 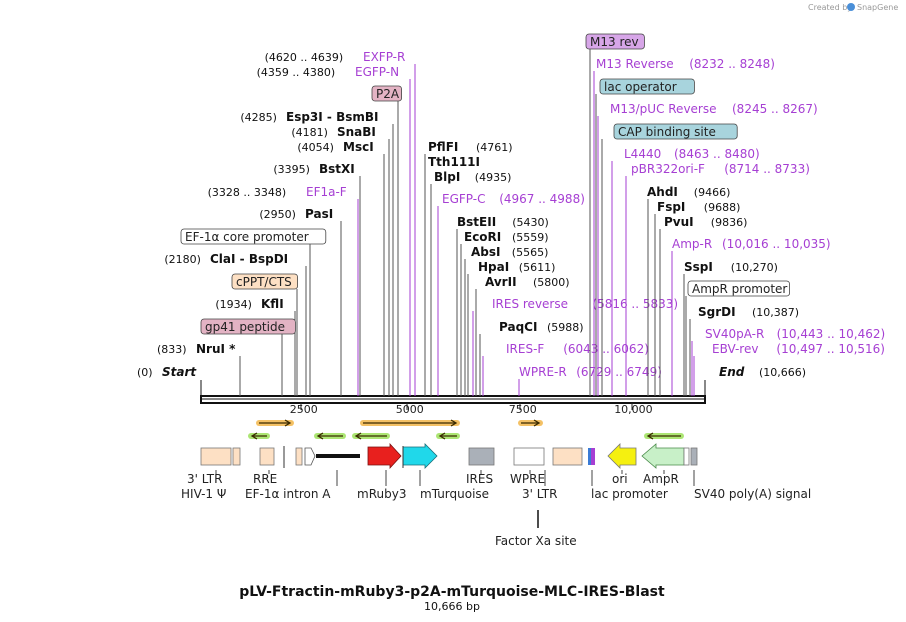 What do you see at coordinates (635, 304) in the screenshot?
I see `position-ires-reverse: (5816 .. 5833)` at bounding box center [635, 304].